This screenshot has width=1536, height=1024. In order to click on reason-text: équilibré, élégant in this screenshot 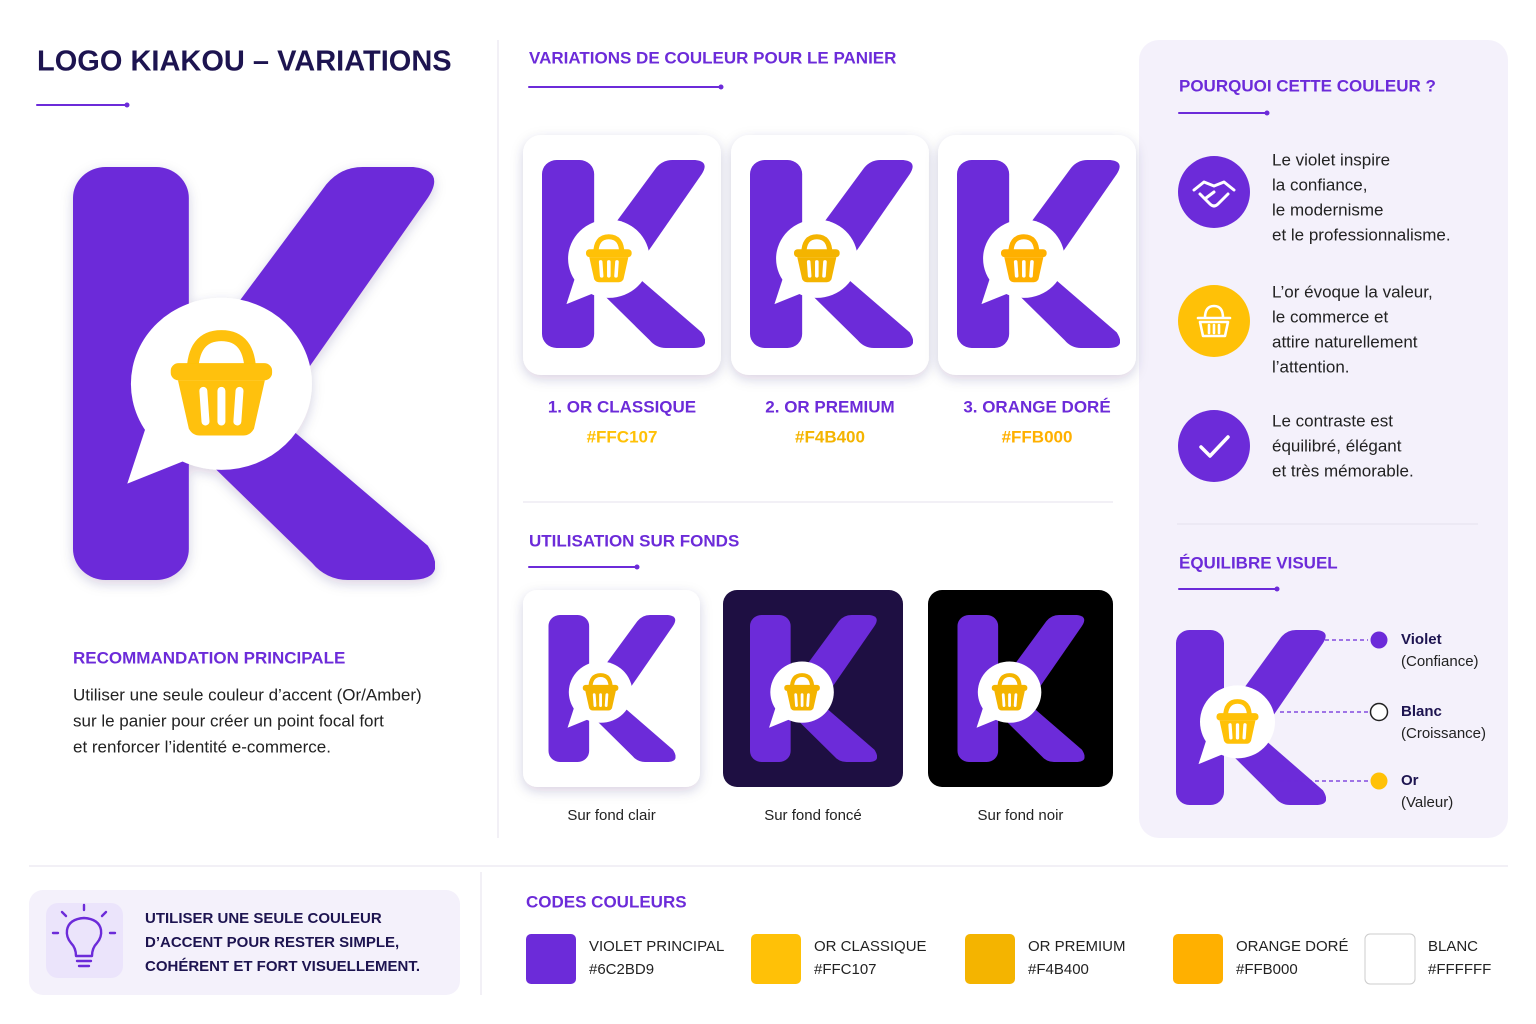, I will do `click(1337, 445)`.